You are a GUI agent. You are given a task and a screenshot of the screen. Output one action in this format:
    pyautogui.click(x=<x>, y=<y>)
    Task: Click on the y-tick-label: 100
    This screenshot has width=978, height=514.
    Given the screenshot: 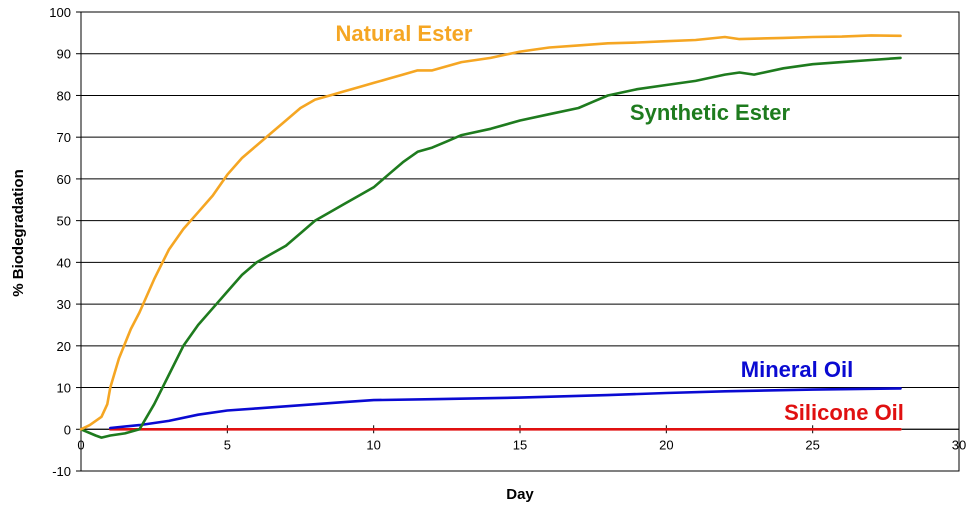 What is the action you would take?
    pyautogui.click(x=60, y=12)
    